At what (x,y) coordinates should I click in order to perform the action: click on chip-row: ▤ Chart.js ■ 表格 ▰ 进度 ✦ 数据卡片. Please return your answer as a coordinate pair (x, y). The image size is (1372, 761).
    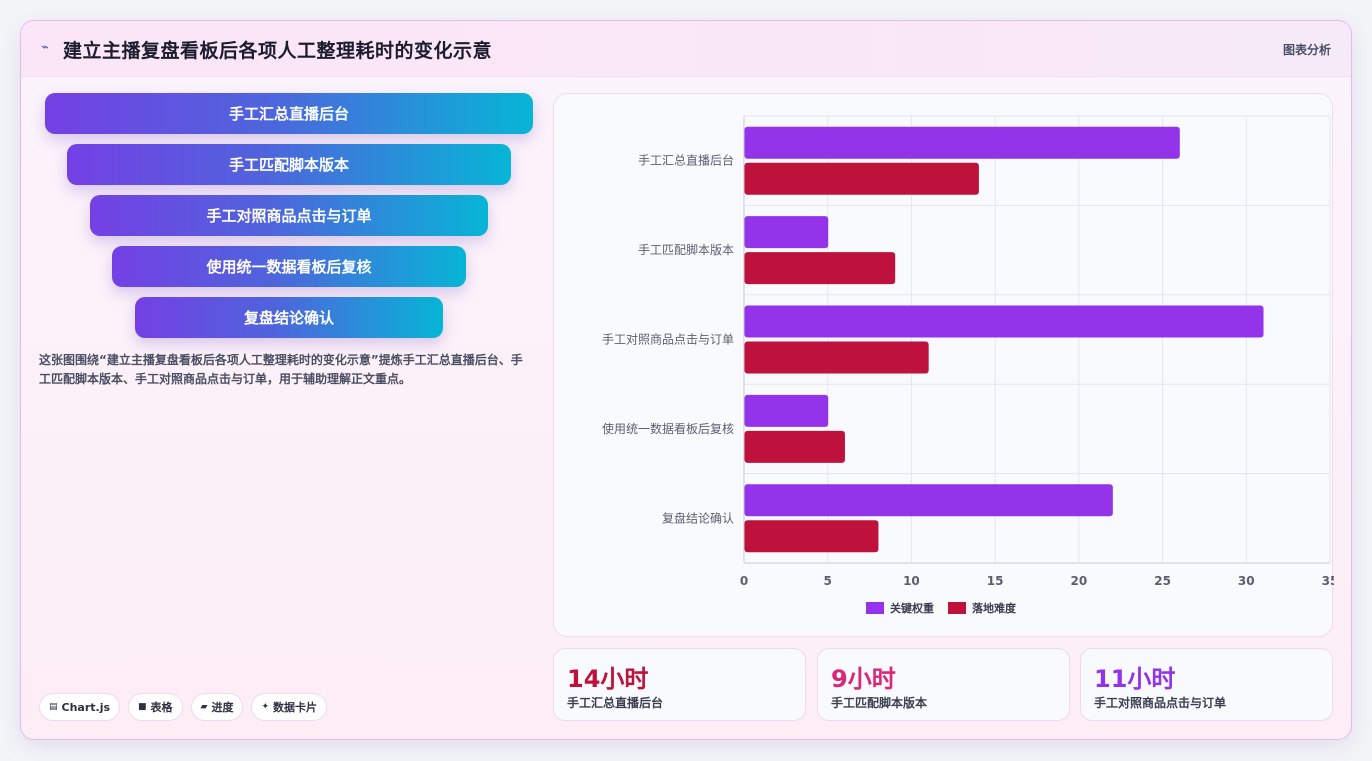
    Looking at the image, I should click on (183, 707).